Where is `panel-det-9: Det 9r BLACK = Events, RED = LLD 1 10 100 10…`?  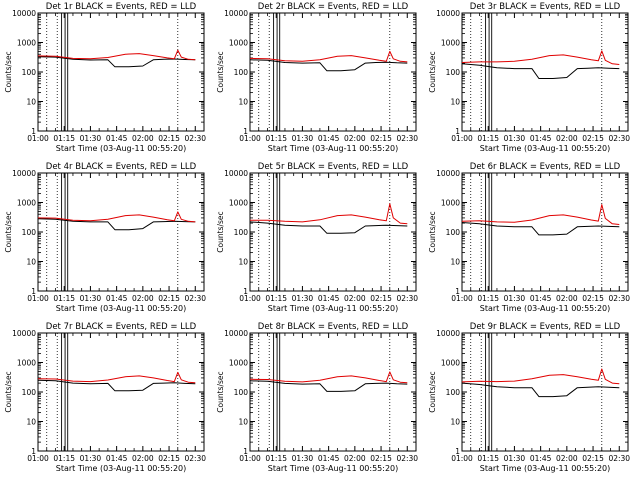
panel-det-9: Det 9r BLACK = Events, RED = LLD 1 10 100 10… is located at coordinates (529, 397).